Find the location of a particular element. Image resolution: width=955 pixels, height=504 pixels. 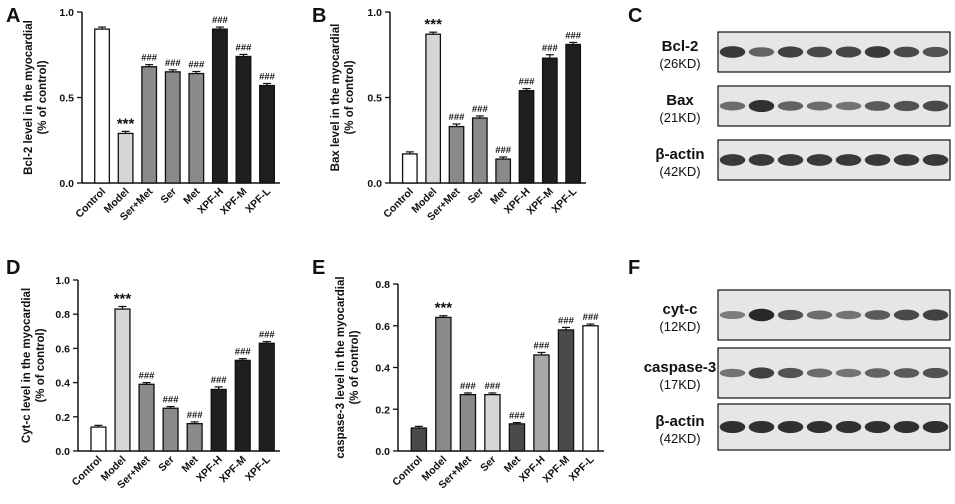

panel-letter: E is located at coordinates (318, 268).